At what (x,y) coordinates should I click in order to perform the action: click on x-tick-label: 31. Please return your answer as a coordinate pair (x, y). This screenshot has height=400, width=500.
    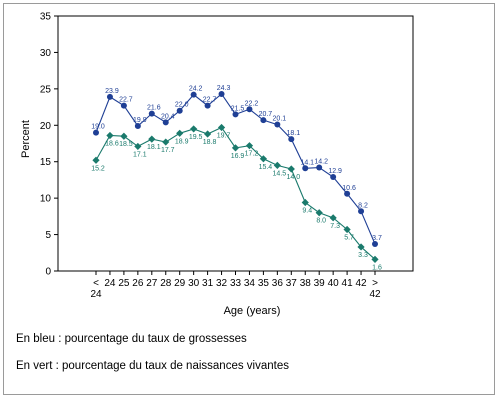
    Looking at the image, I should click on (208, 283).